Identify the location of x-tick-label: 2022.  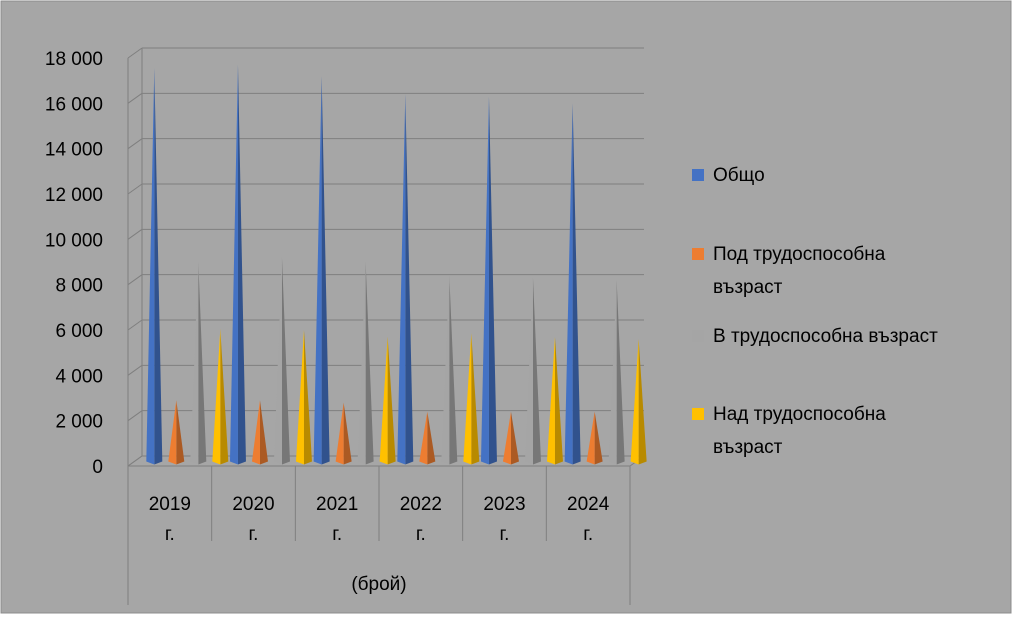
(421, 504).